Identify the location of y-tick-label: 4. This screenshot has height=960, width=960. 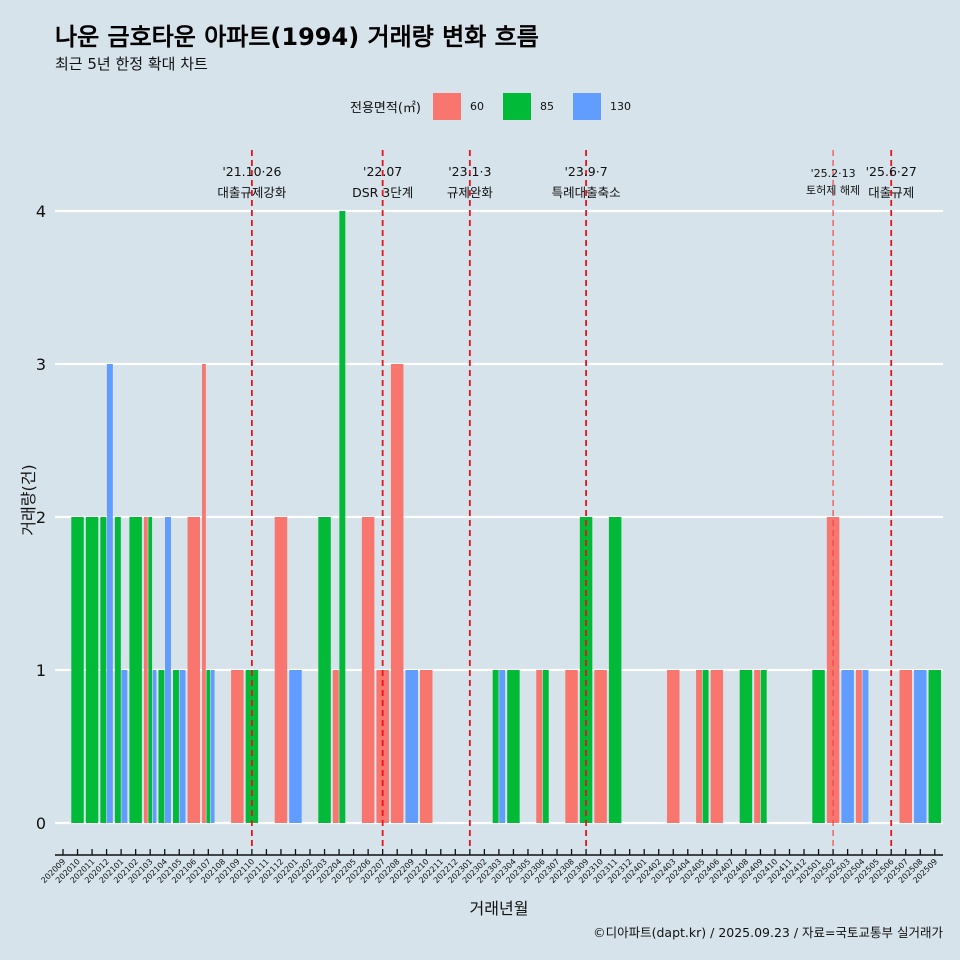
(41, 211).